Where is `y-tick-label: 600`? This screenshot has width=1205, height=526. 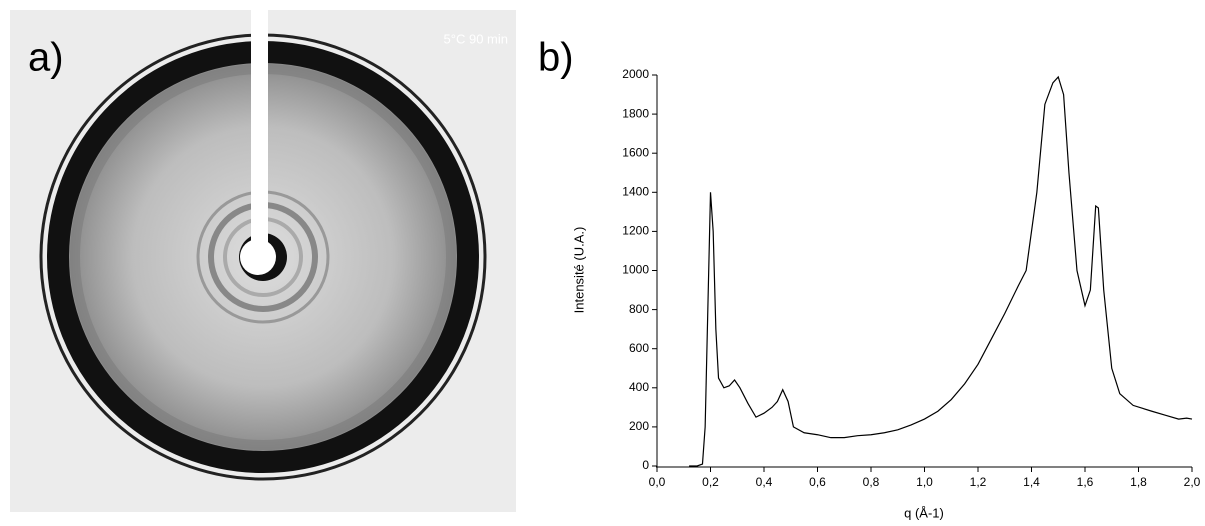
y-tick-label: 600 is located at coordinates (639, 348).